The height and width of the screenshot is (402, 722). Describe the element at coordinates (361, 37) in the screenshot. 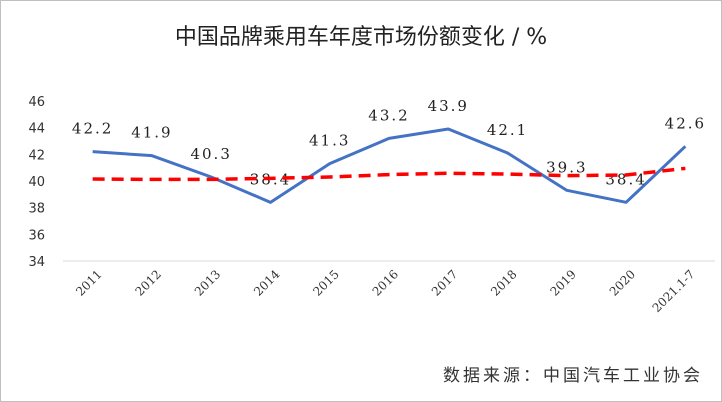

I see `chart-title: 中国品牌乘用车年度市场份额变化 / %` at that location.